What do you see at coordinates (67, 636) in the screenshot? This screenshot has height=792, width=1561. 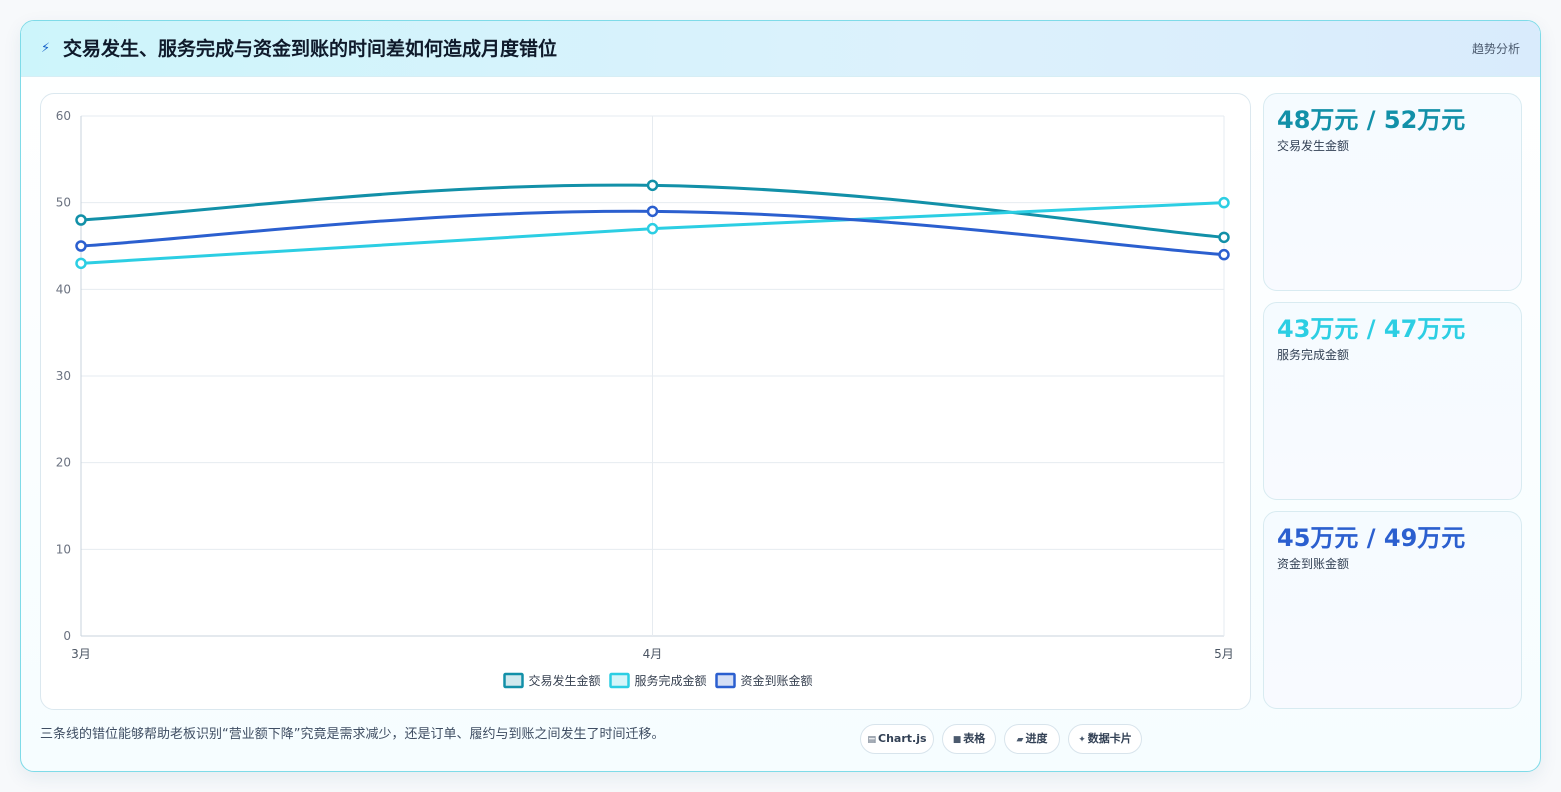 I see `y-tick-label: 0` at bounding box center [67, 636].